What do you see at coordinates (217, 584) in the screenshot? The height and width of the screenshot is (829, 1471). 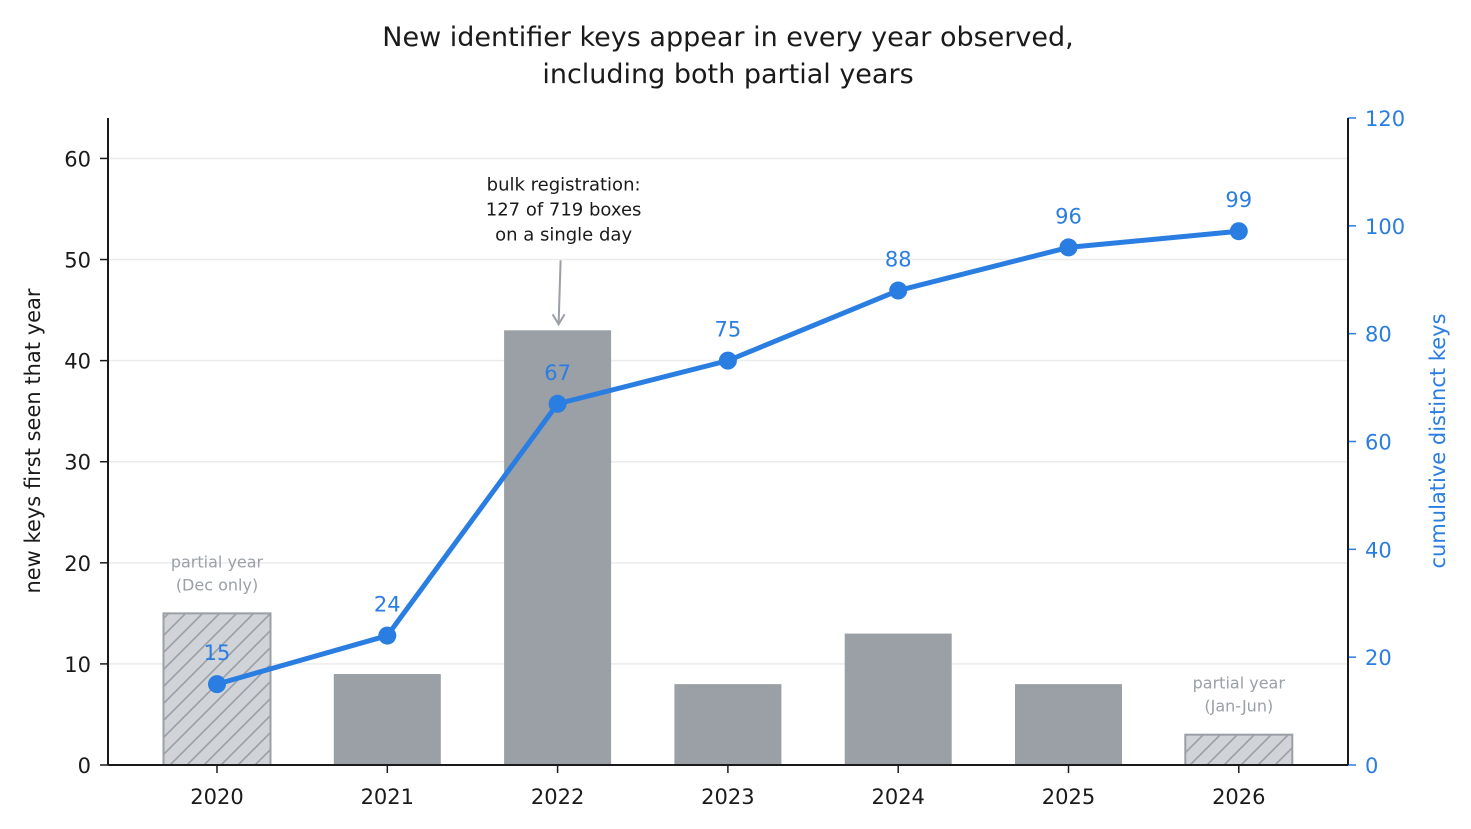 I see `partial-year-note: (Dec only)` at bounding box center [217, 584].